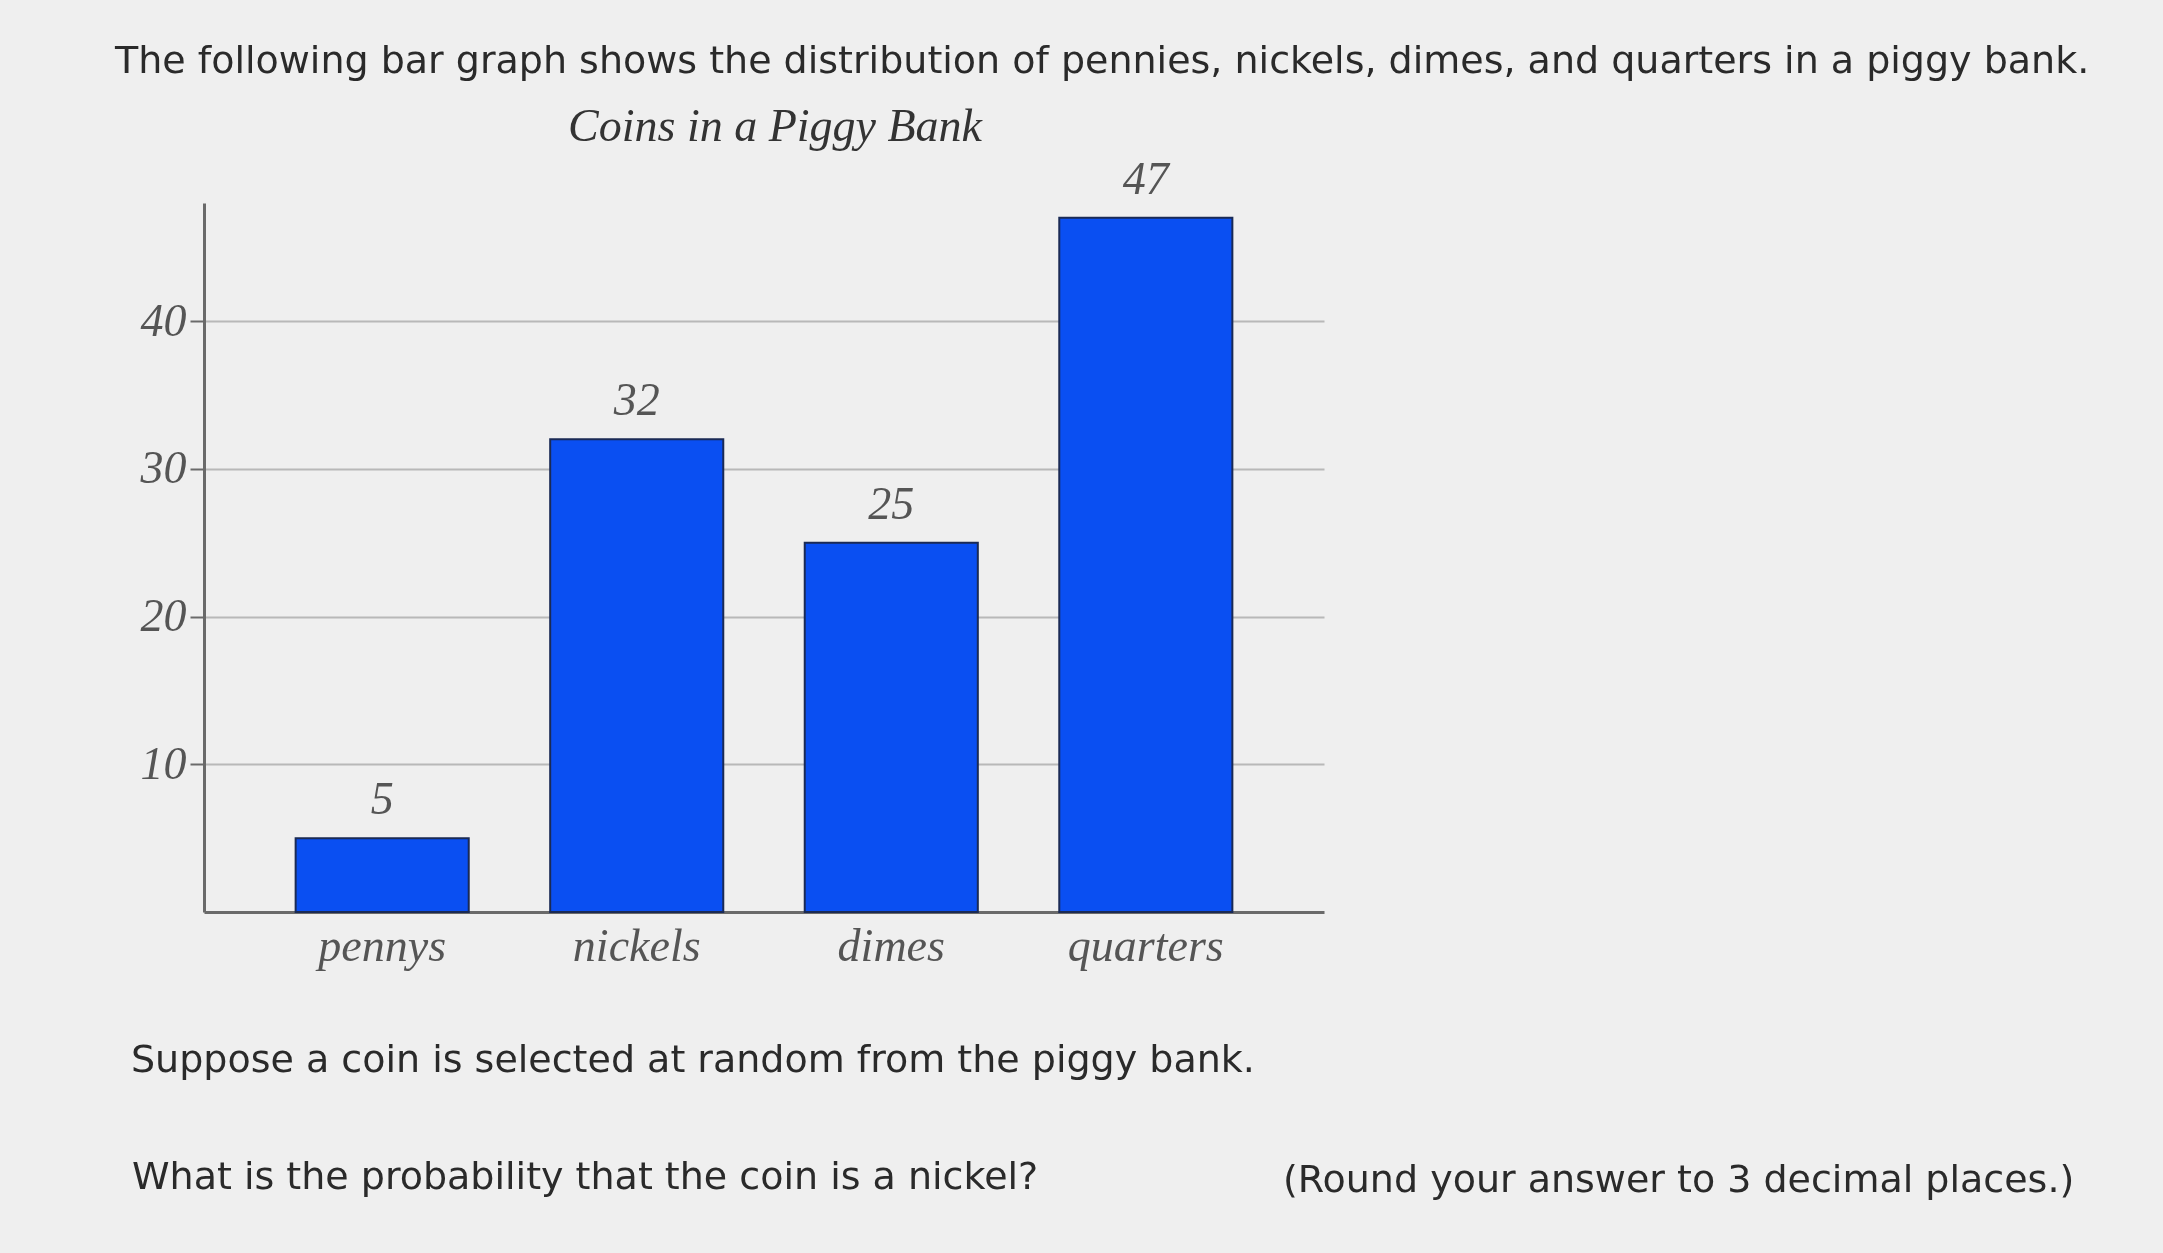 This screenshot has height=1253, width=2163. Describe the element at coordinates (891, 503) in the screenshot. I see `data-label: 25` at that location.